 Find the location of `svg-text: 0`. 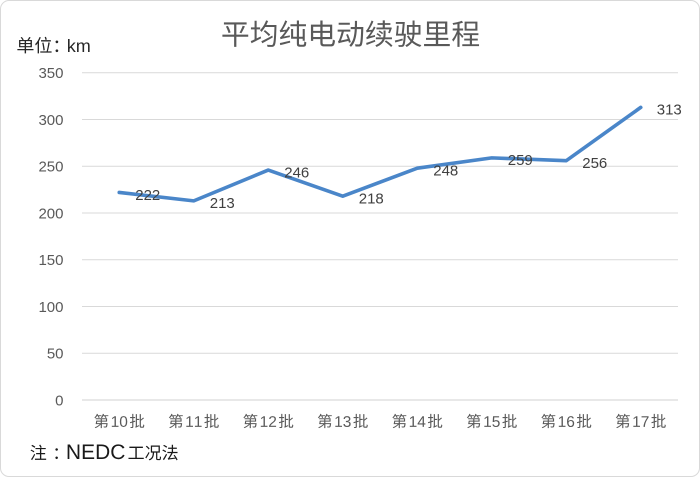

svg-text: 0 is located at coordinates (59, 400).